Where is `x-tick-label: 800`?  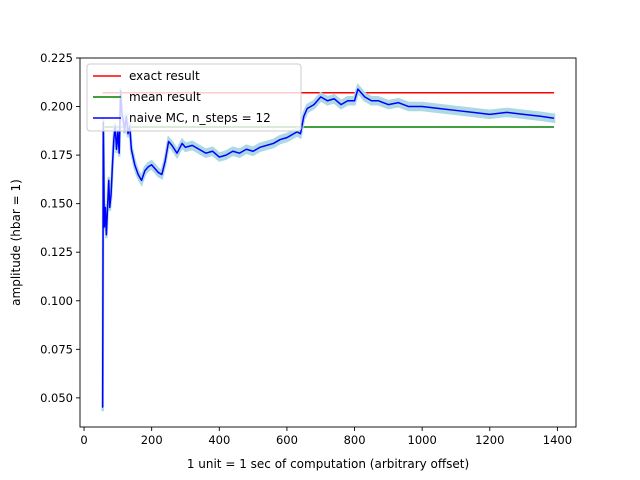 x-tick-label: 800 is located at coordinates (355, 440).